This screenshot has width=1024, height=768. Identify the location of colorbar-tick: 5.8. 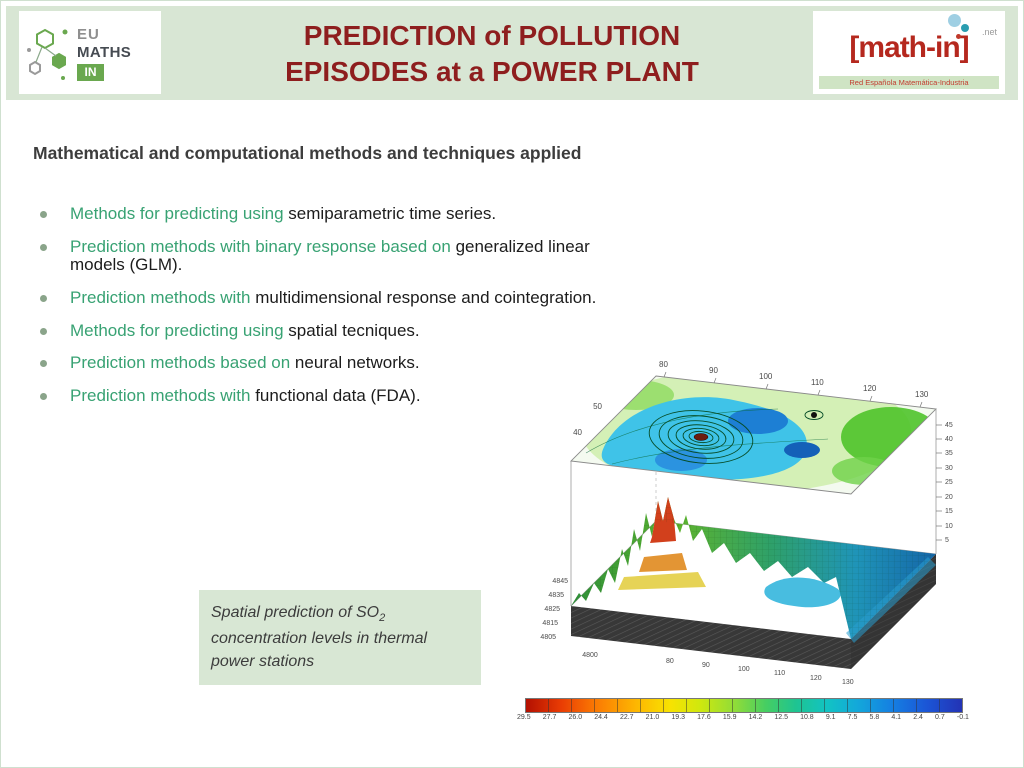
(874, 717).